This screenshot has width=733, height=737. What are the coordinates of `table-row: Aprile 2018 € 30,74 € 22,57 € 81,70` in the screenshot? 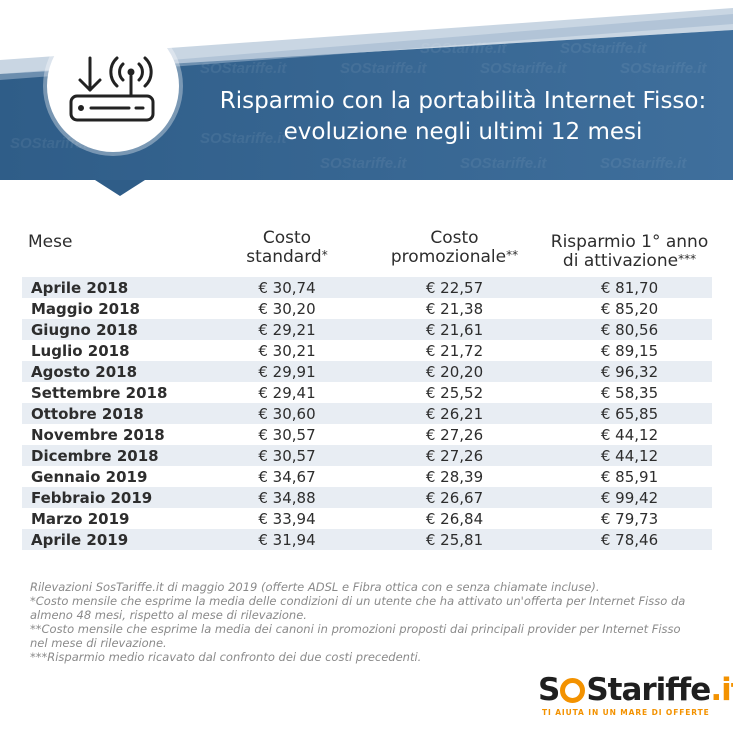 It's located at (367, 287).